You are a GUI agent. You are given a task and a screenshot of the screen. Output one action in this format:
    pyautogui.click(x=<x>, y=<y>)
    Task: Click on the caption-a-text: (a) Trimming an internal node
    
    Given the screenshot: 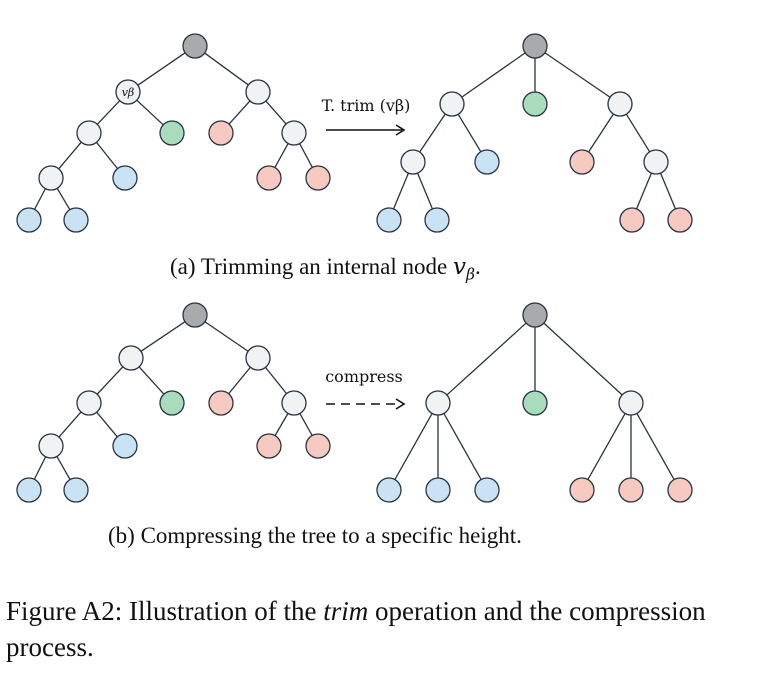 What is the action you would take?
    pyautogui.click(x=311, y=266)
    